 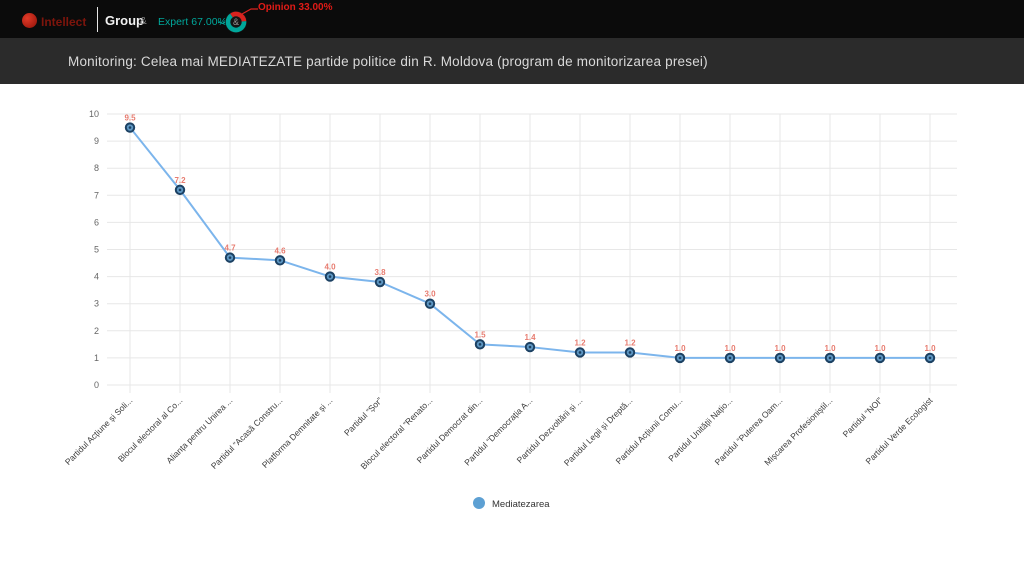 What do you see at coordinates (130, 118) in the screenshot?
I see `data-label: 9.5` at bounding box center [130, 118].